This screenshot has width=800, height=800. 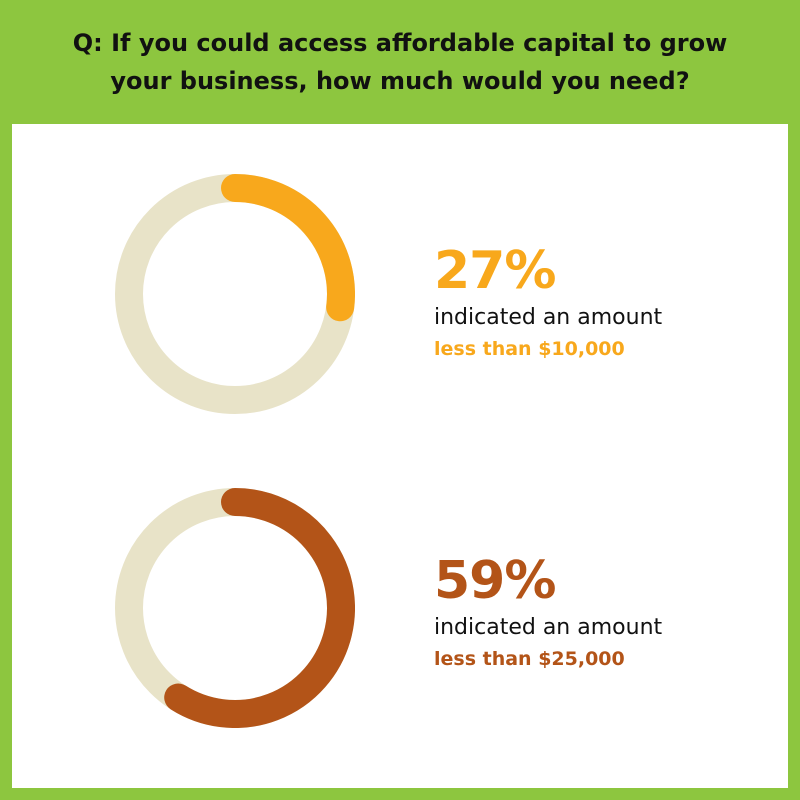 What do you see at coordinates (548, 627) in the screenshot?
I see `stat-description-2: indicated an amount` at bounding box center [548, 627].